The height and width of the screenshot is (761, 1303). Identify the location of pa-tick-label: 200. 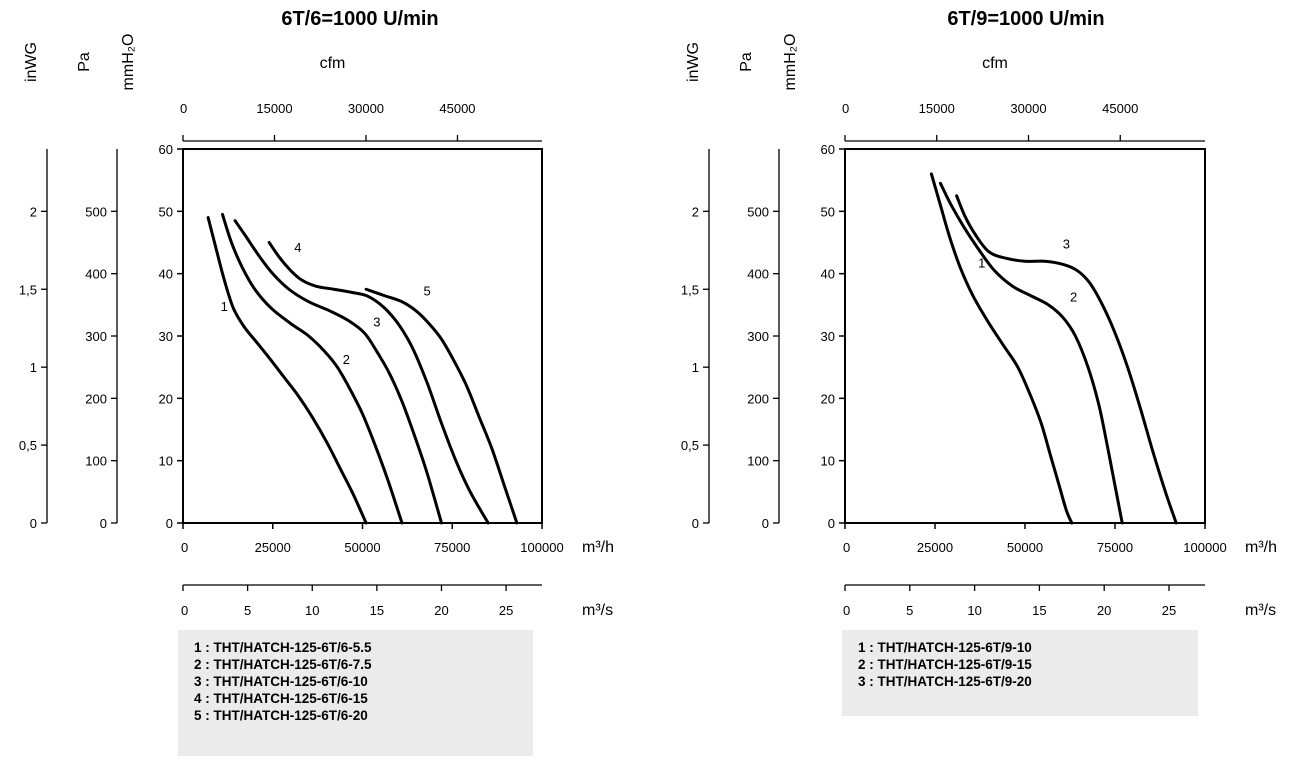
(758, 398).